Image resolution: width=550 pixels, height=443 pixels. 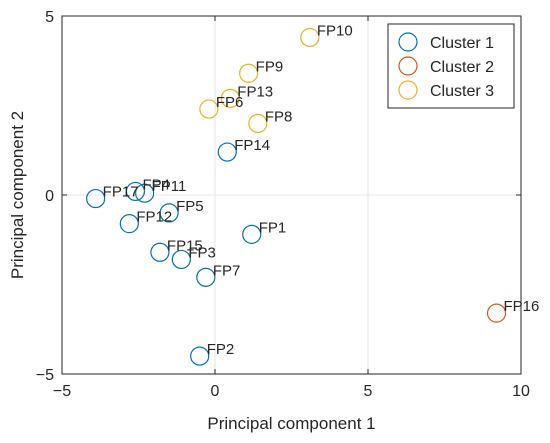 What do you see at coordinates (221, 349) in the screenshot?
I see `point-label: FP2` at bounding box center [221, 349].